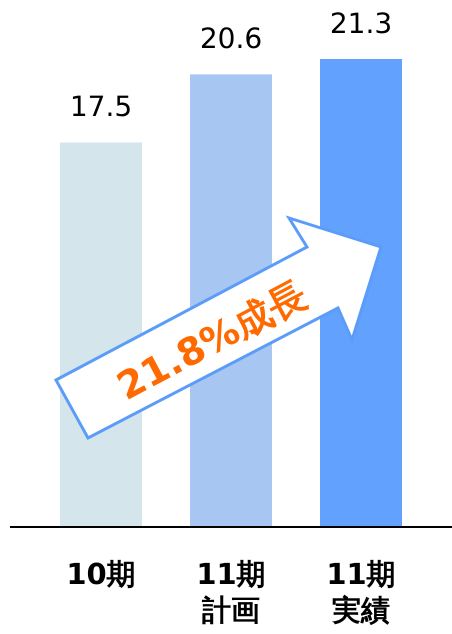 The width and height of the screenshot is (452, 634). What do you see at coordinates (231, 39) in the screenshot?
I see `data-label: 20.6` at bounding box center [231, 39].